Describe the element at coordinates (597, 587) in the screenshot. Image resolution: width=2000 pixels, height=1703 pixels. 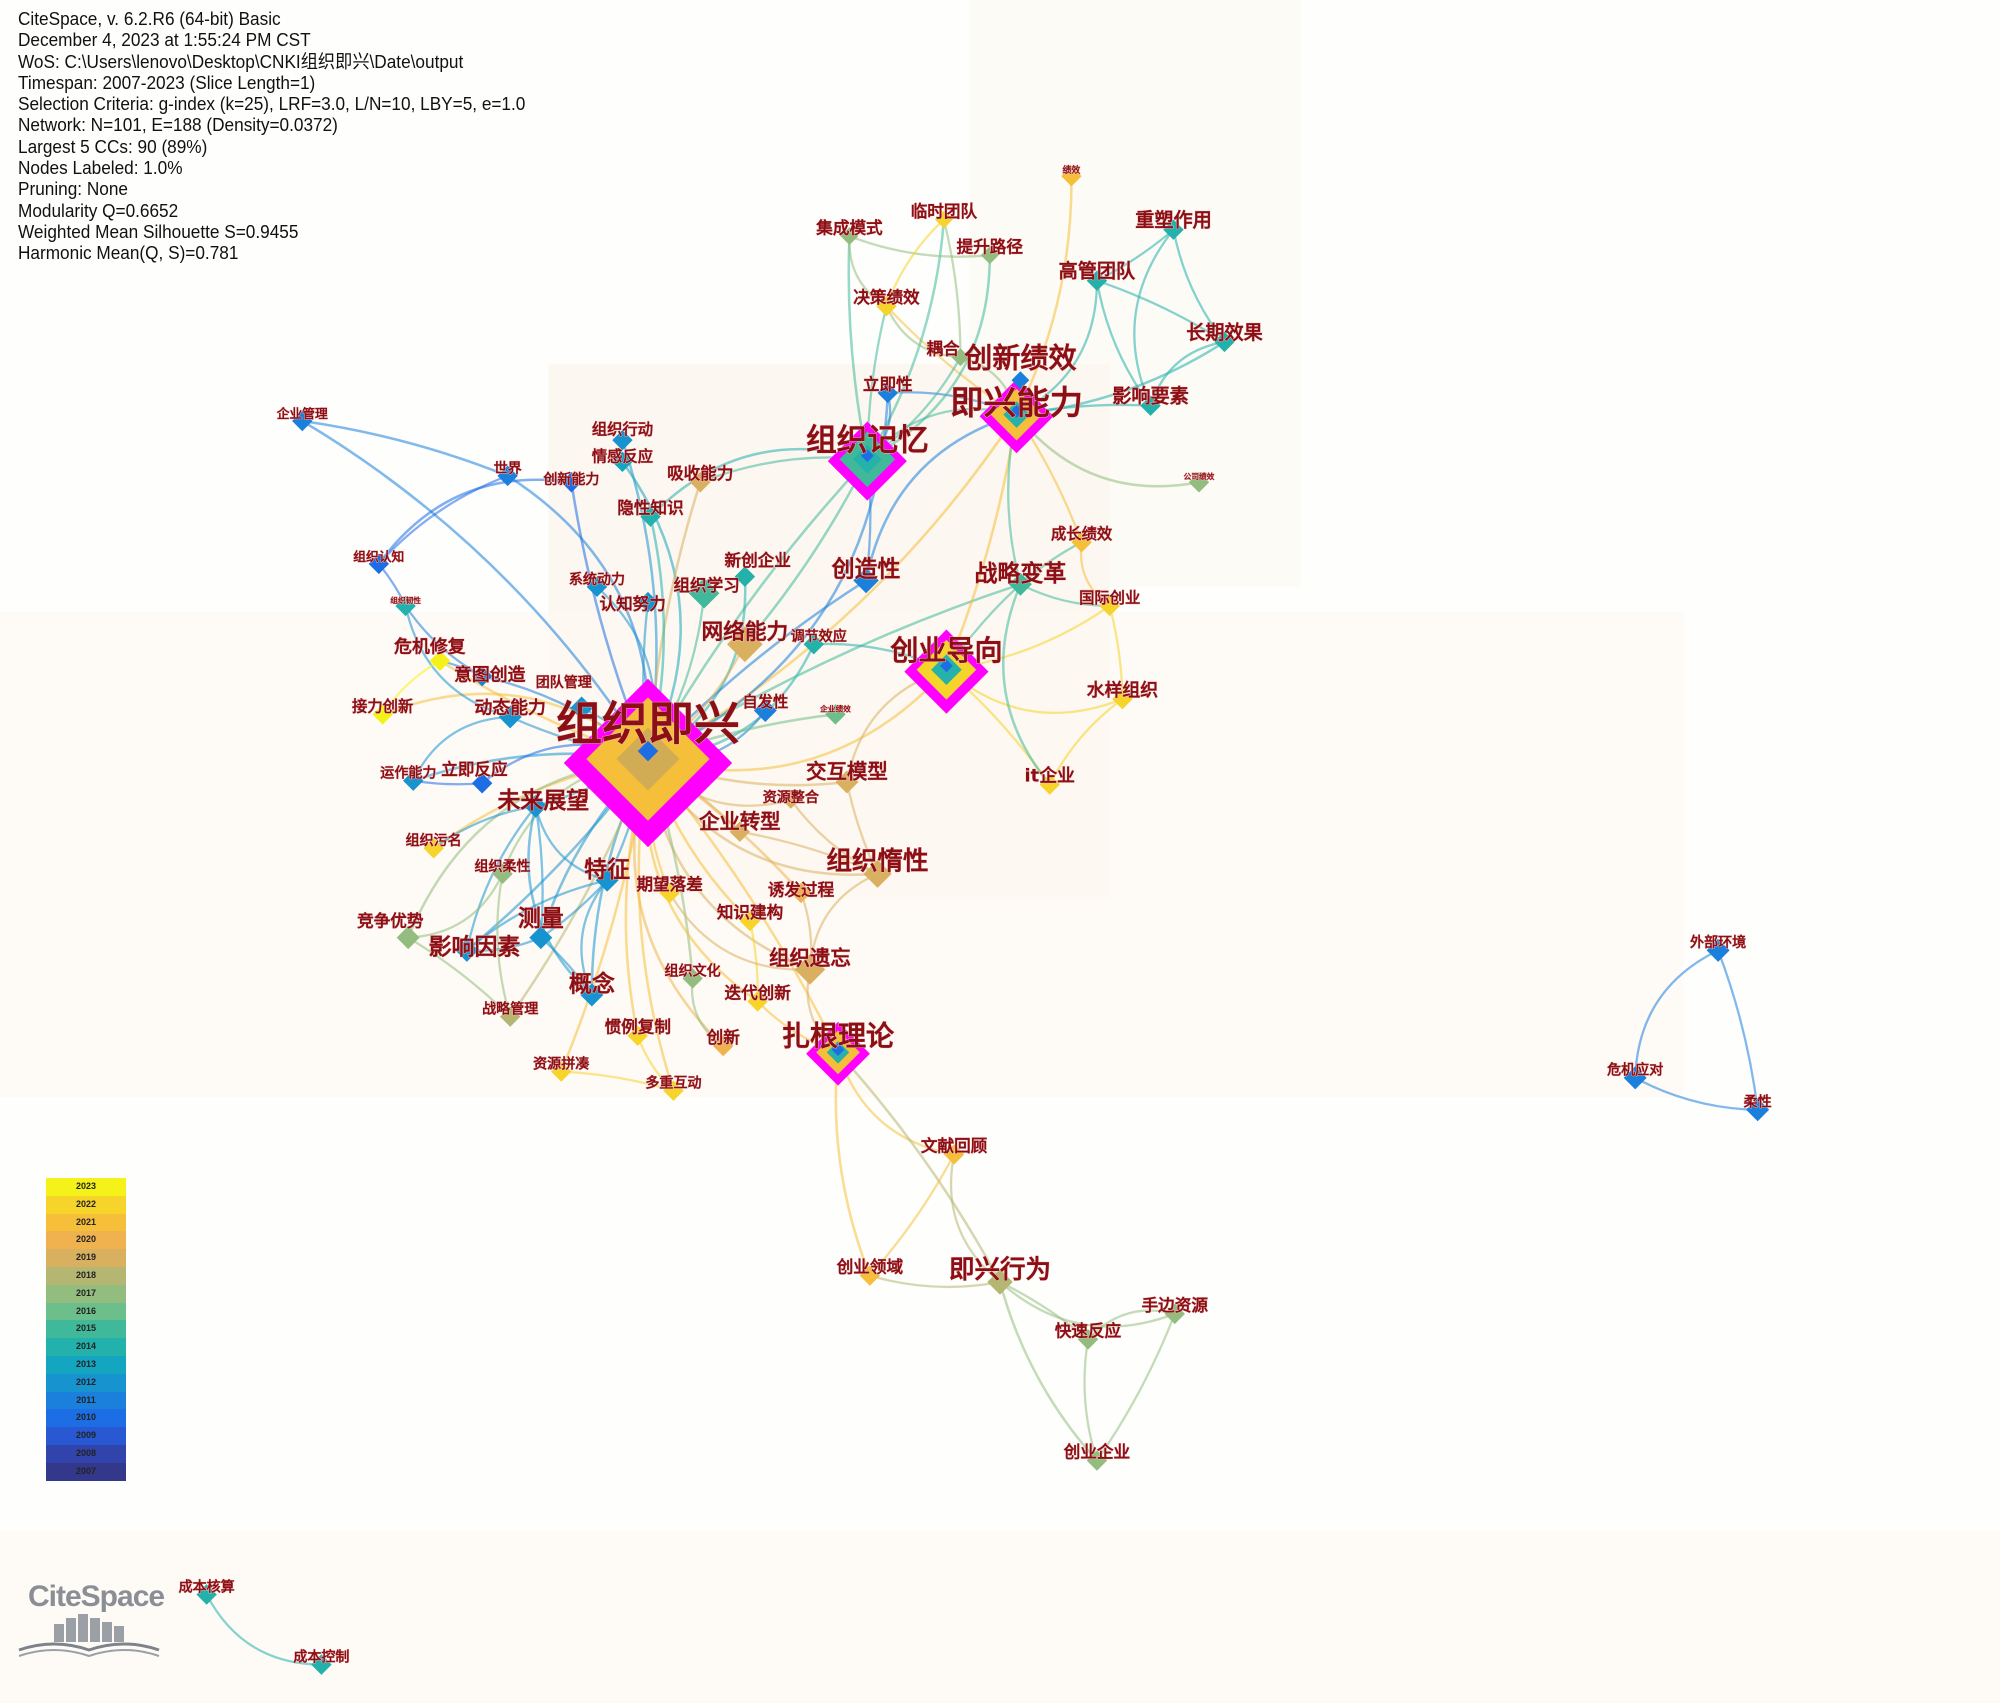
I see `node-系统动力` at that location.